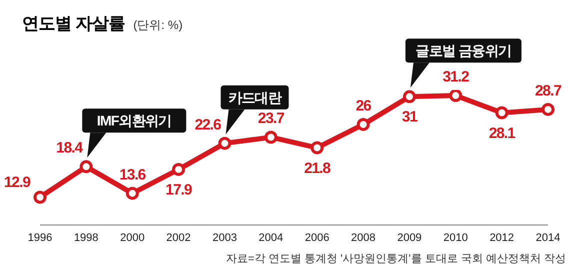  Describe the element at coordinates (17, 183) in the screenshot. I see `data-label: 12.9` at that location.